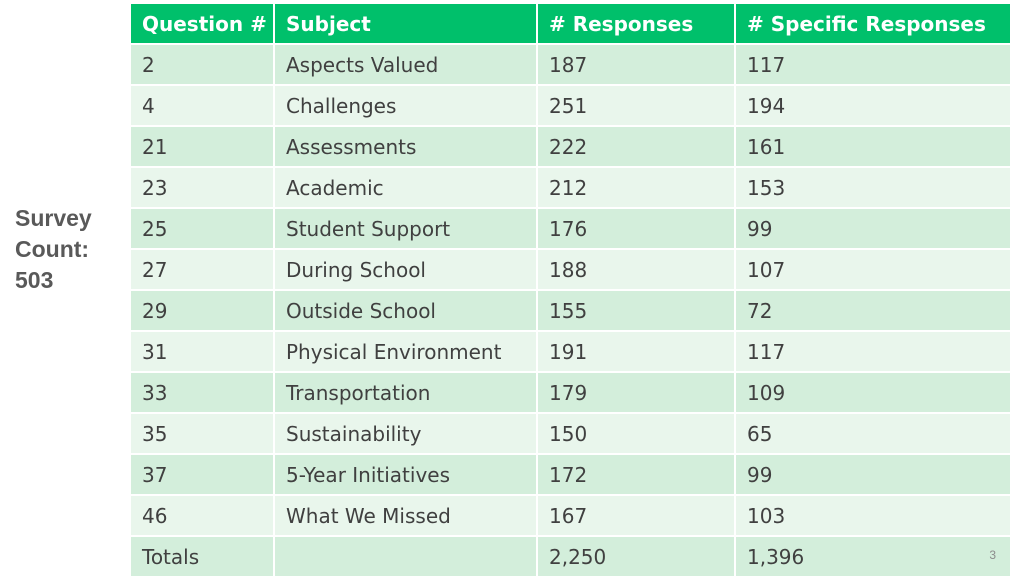  I want to click on cell-responses: 179, so click(636, 392).